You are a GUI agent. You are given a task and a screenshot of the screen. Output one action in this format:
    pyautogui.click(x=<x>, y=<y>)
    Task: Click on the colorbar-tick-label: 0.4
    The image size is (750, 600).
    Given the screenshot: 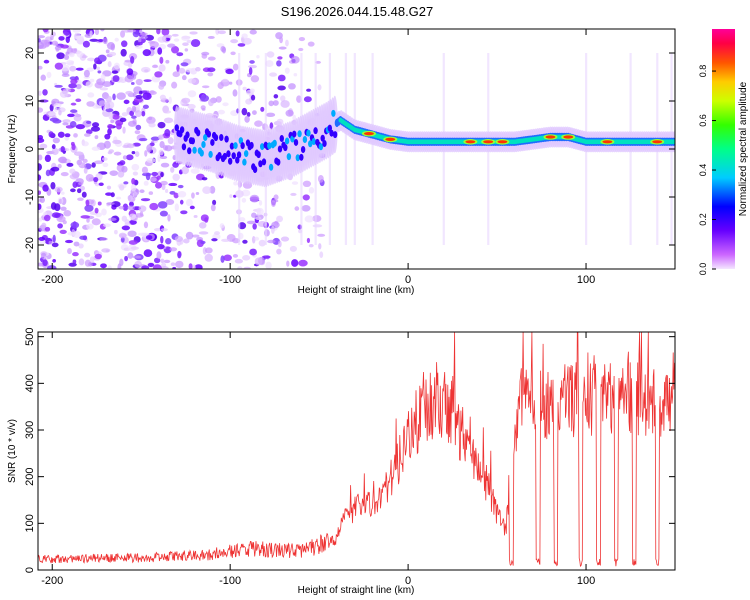 What is the action you would take?
    pyautogui.click(x=703, y=170)
    